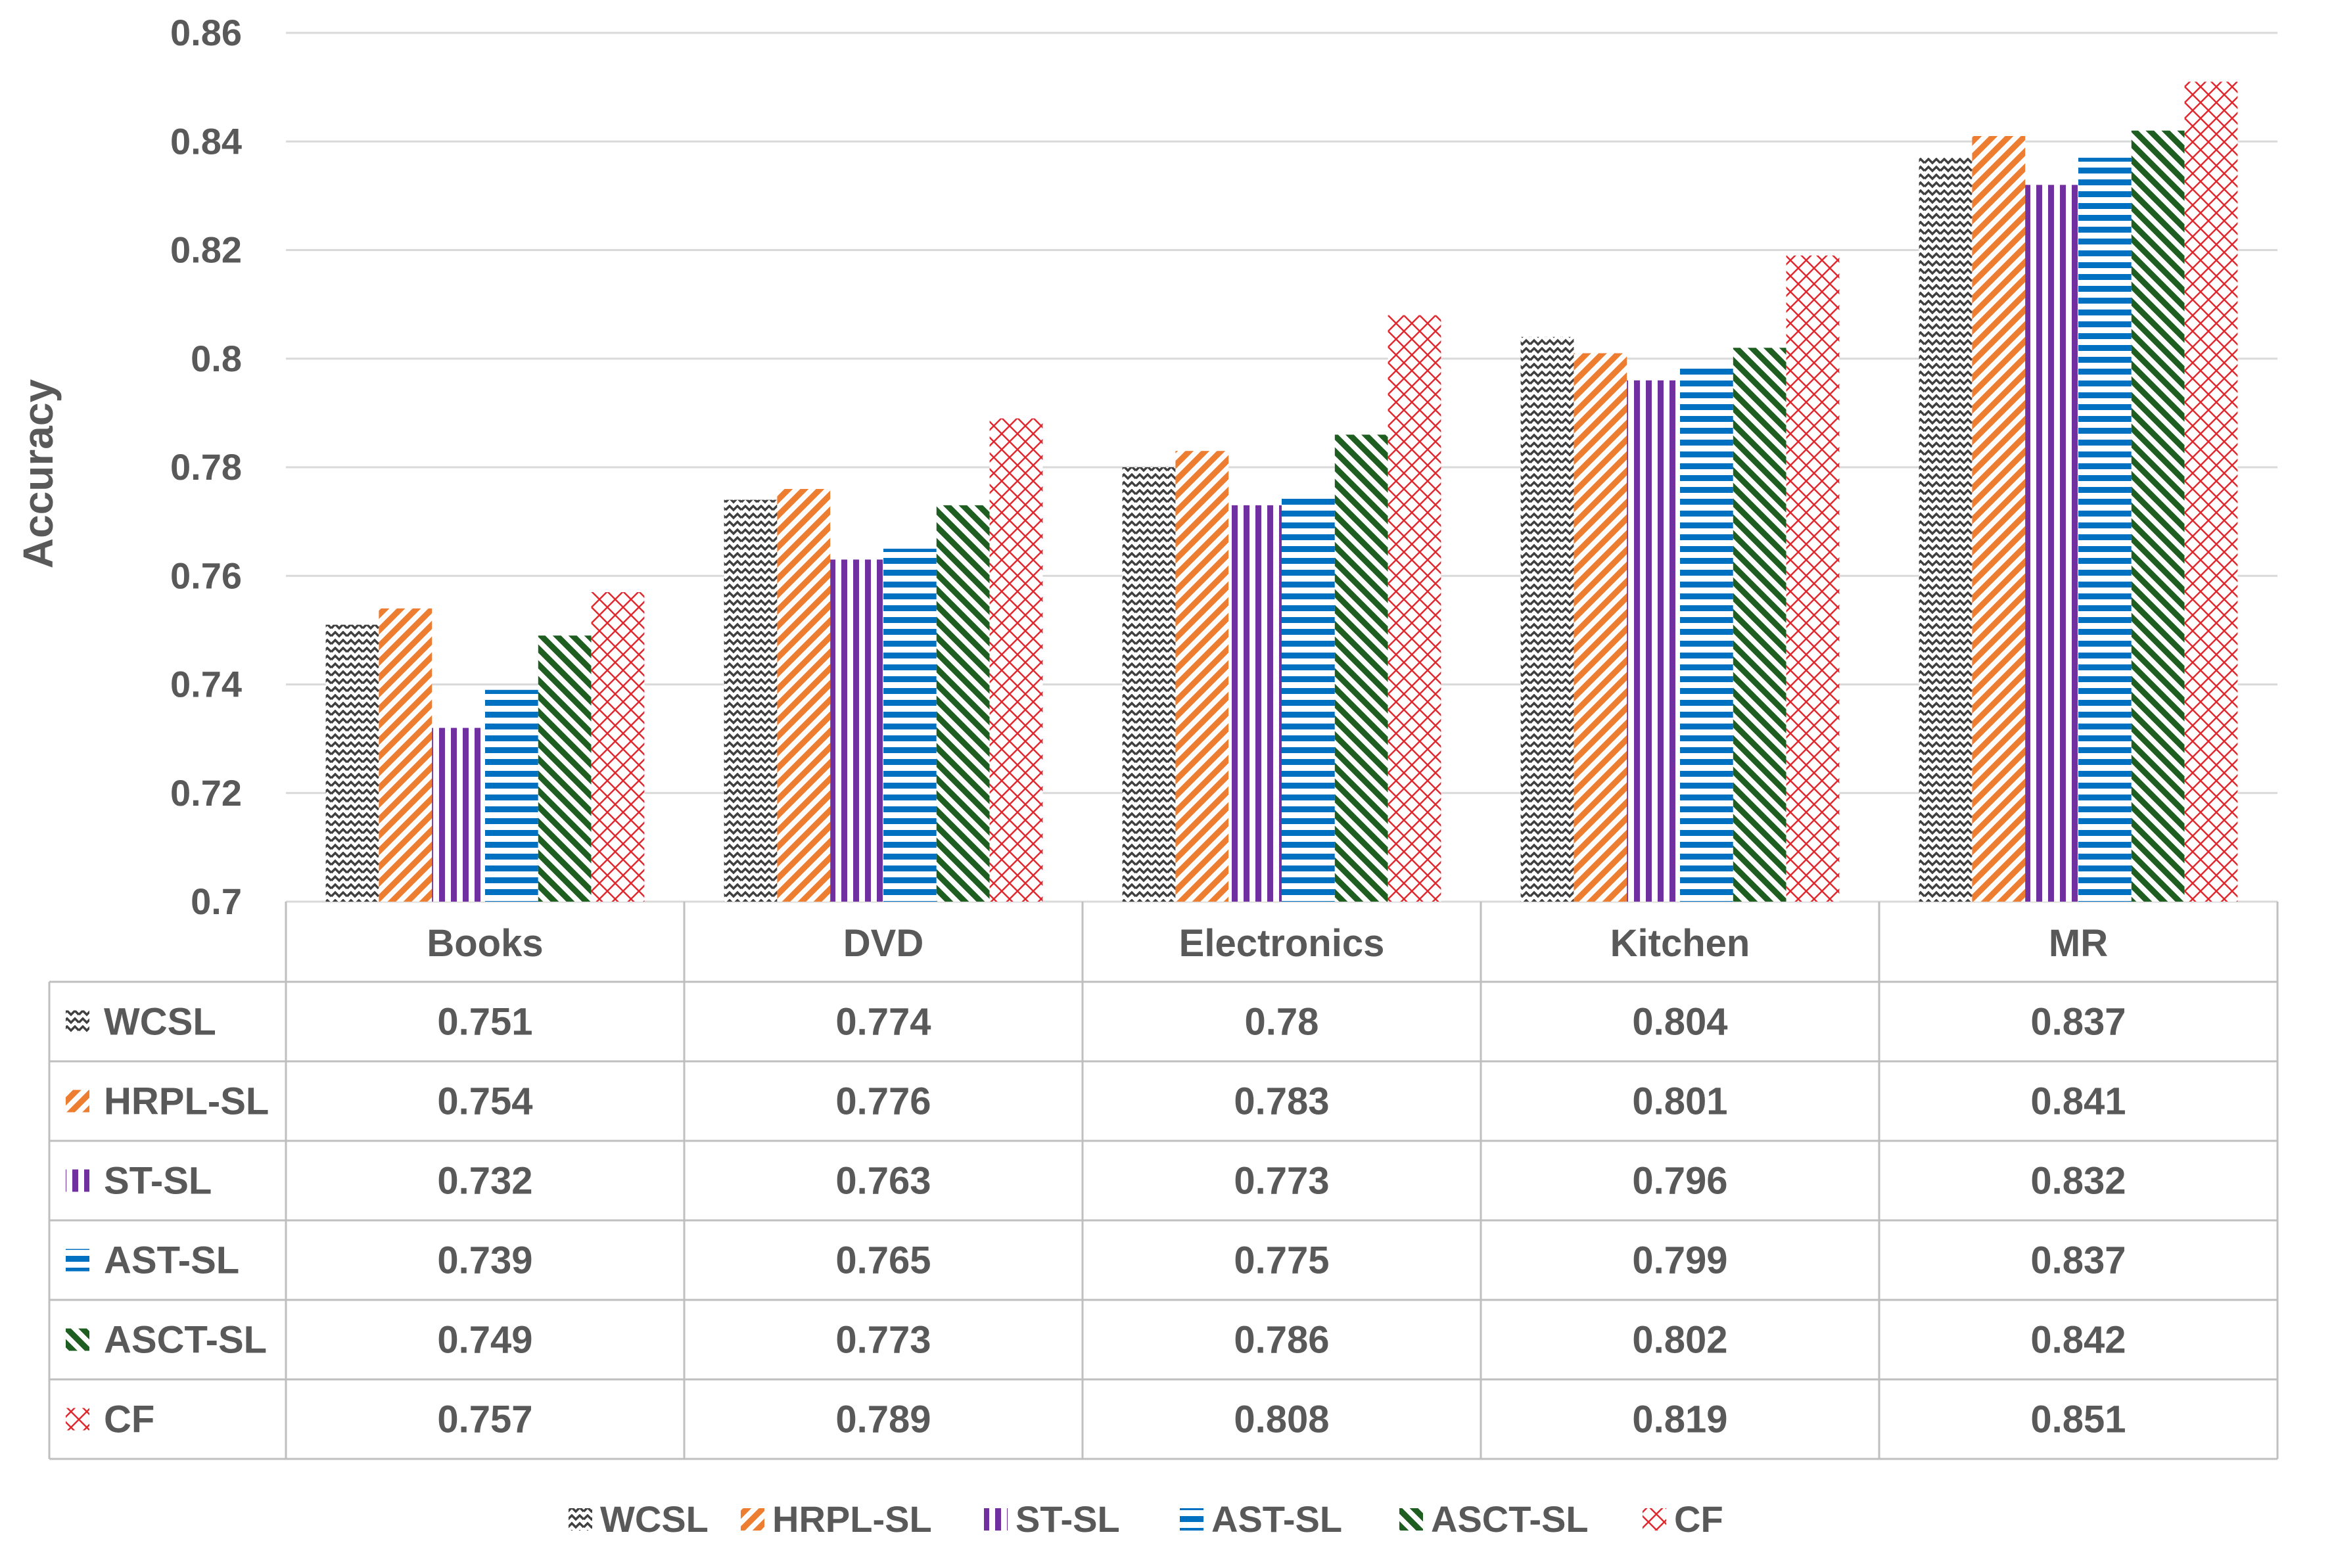  I want to click on legend-label: WCSL, so click(654, 1519).